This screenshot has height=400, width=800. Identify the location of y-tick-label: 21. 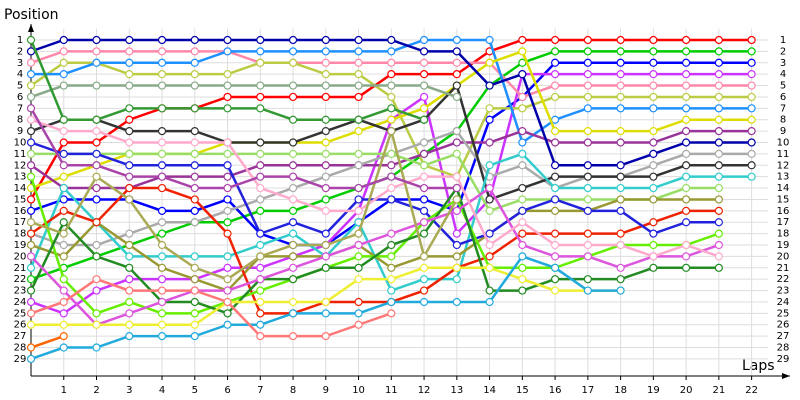
(20, 268).